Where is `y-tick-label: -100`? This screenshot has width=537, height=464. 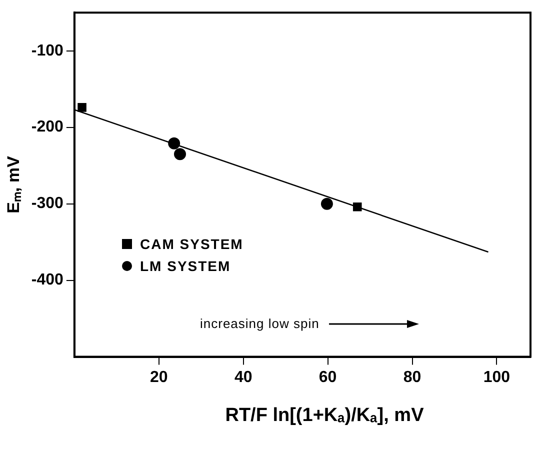 y-tick-label: -100 is located at coordinates (47, 51).